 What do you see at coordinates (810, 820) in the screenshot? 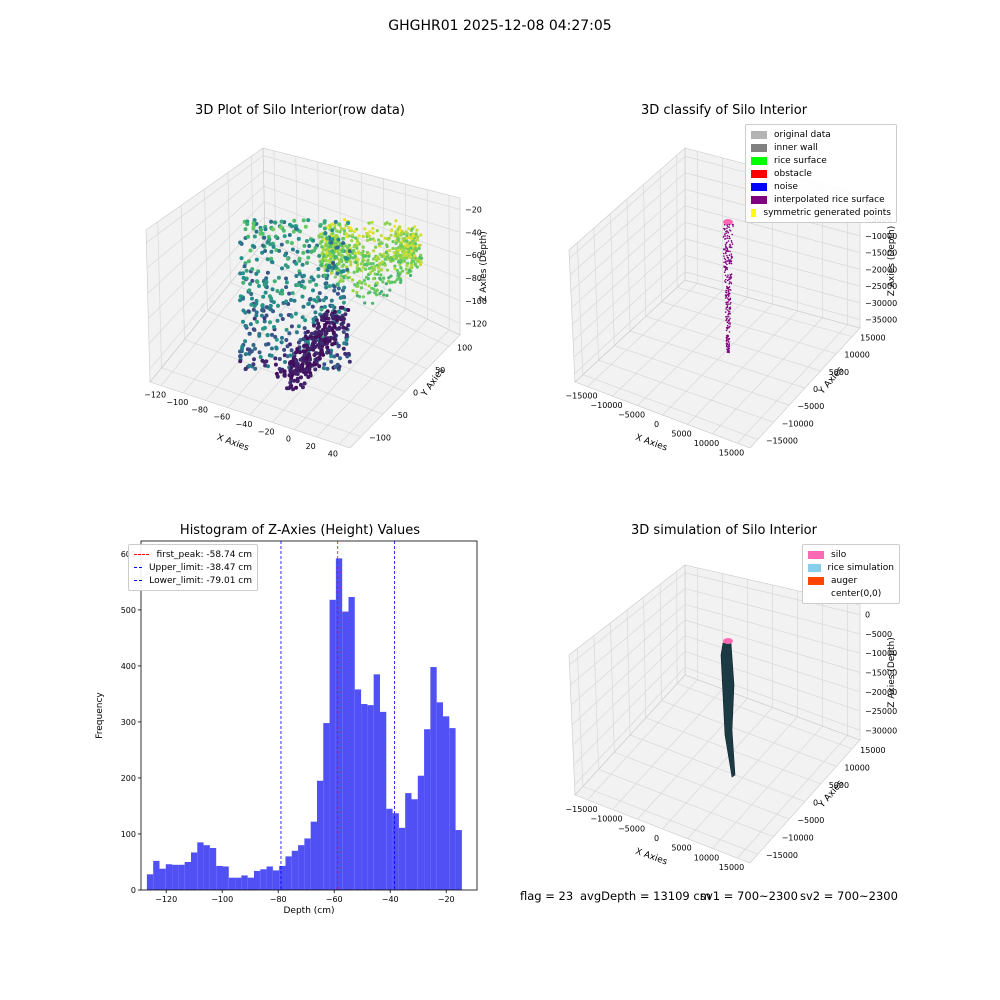
I see `p4-y-tick: −5000` at bounding box center [810, 820].